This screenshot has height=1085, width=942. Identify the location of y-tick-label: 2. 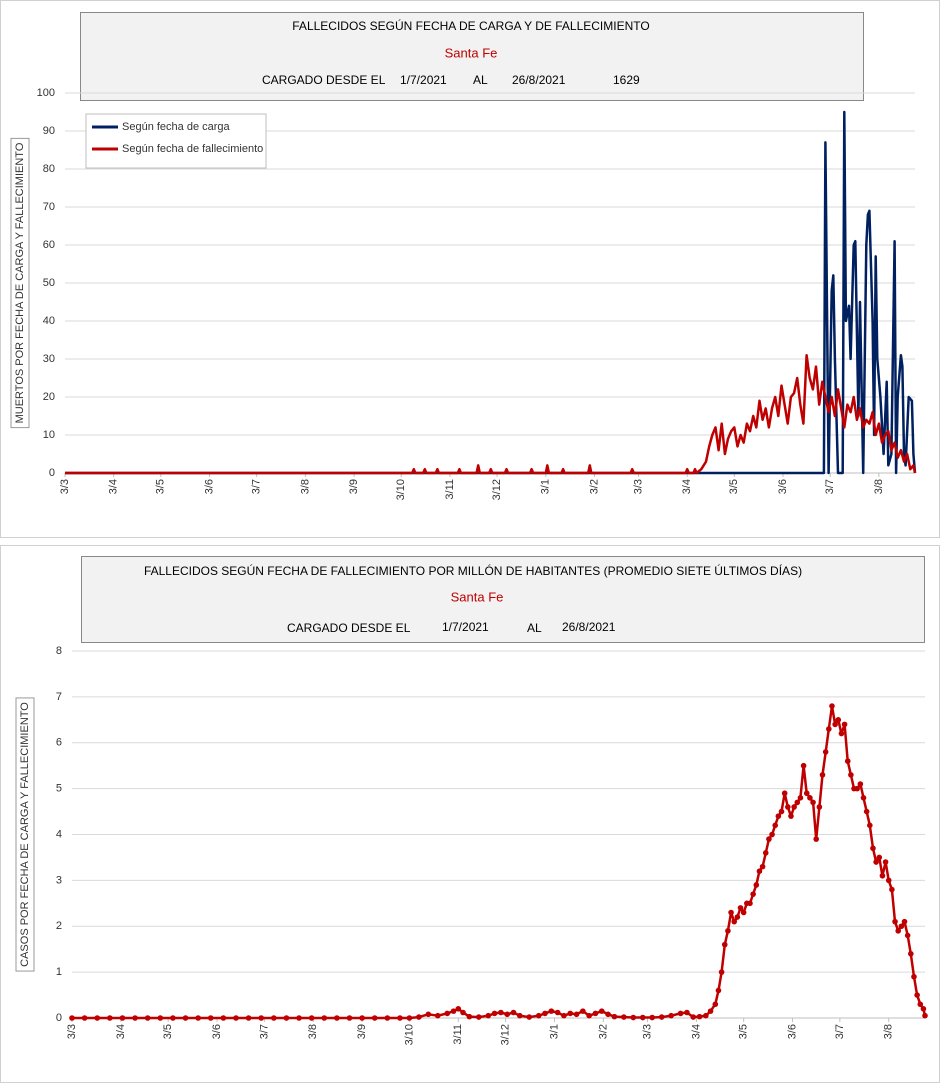
(59, 926).